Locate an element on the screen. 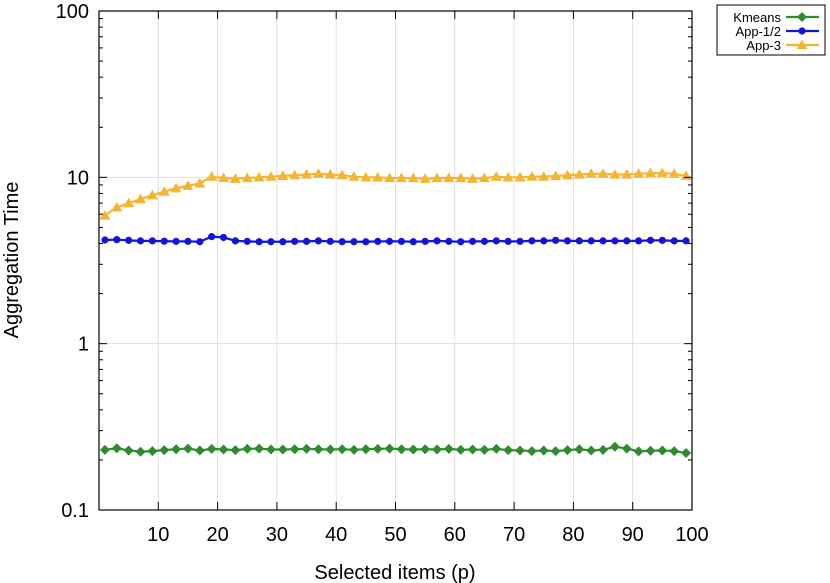  x-tick-label: 70 is located at coordinates (514, 535).